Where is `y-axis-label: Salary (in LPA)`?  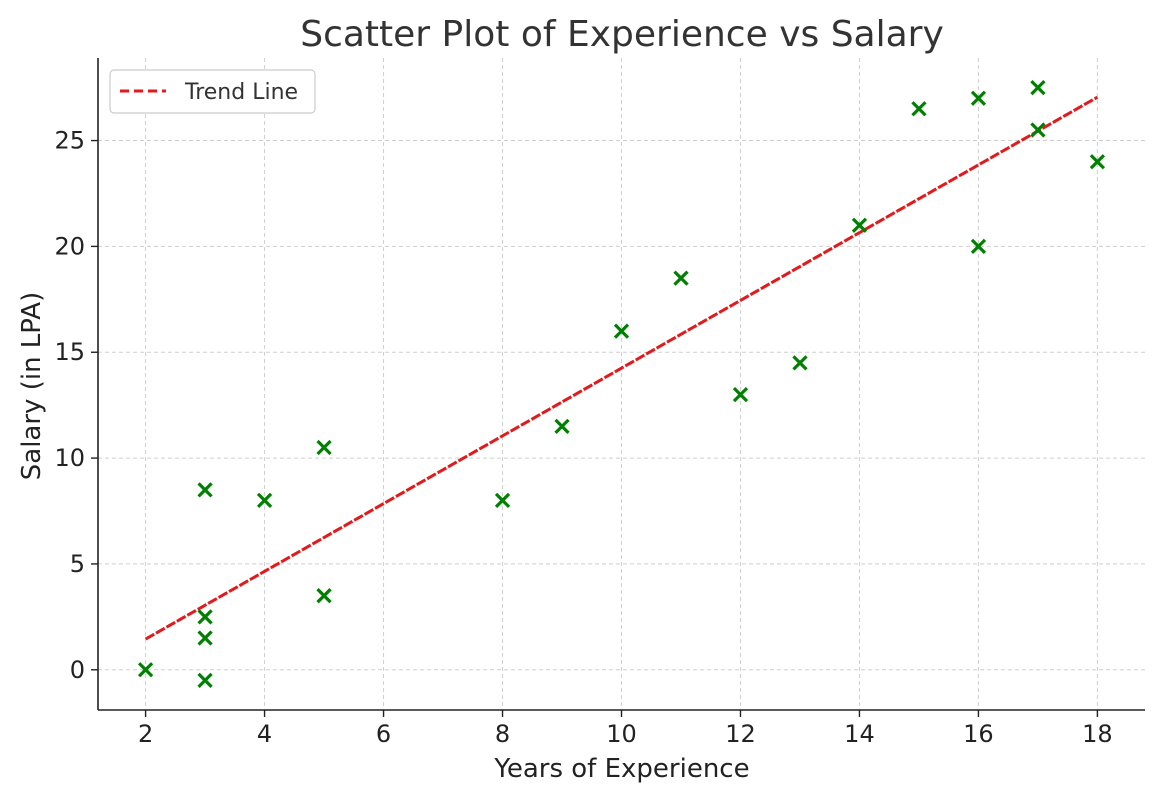 y-axis-label: Salary (in LPA) is located at coordinates (32, 386).